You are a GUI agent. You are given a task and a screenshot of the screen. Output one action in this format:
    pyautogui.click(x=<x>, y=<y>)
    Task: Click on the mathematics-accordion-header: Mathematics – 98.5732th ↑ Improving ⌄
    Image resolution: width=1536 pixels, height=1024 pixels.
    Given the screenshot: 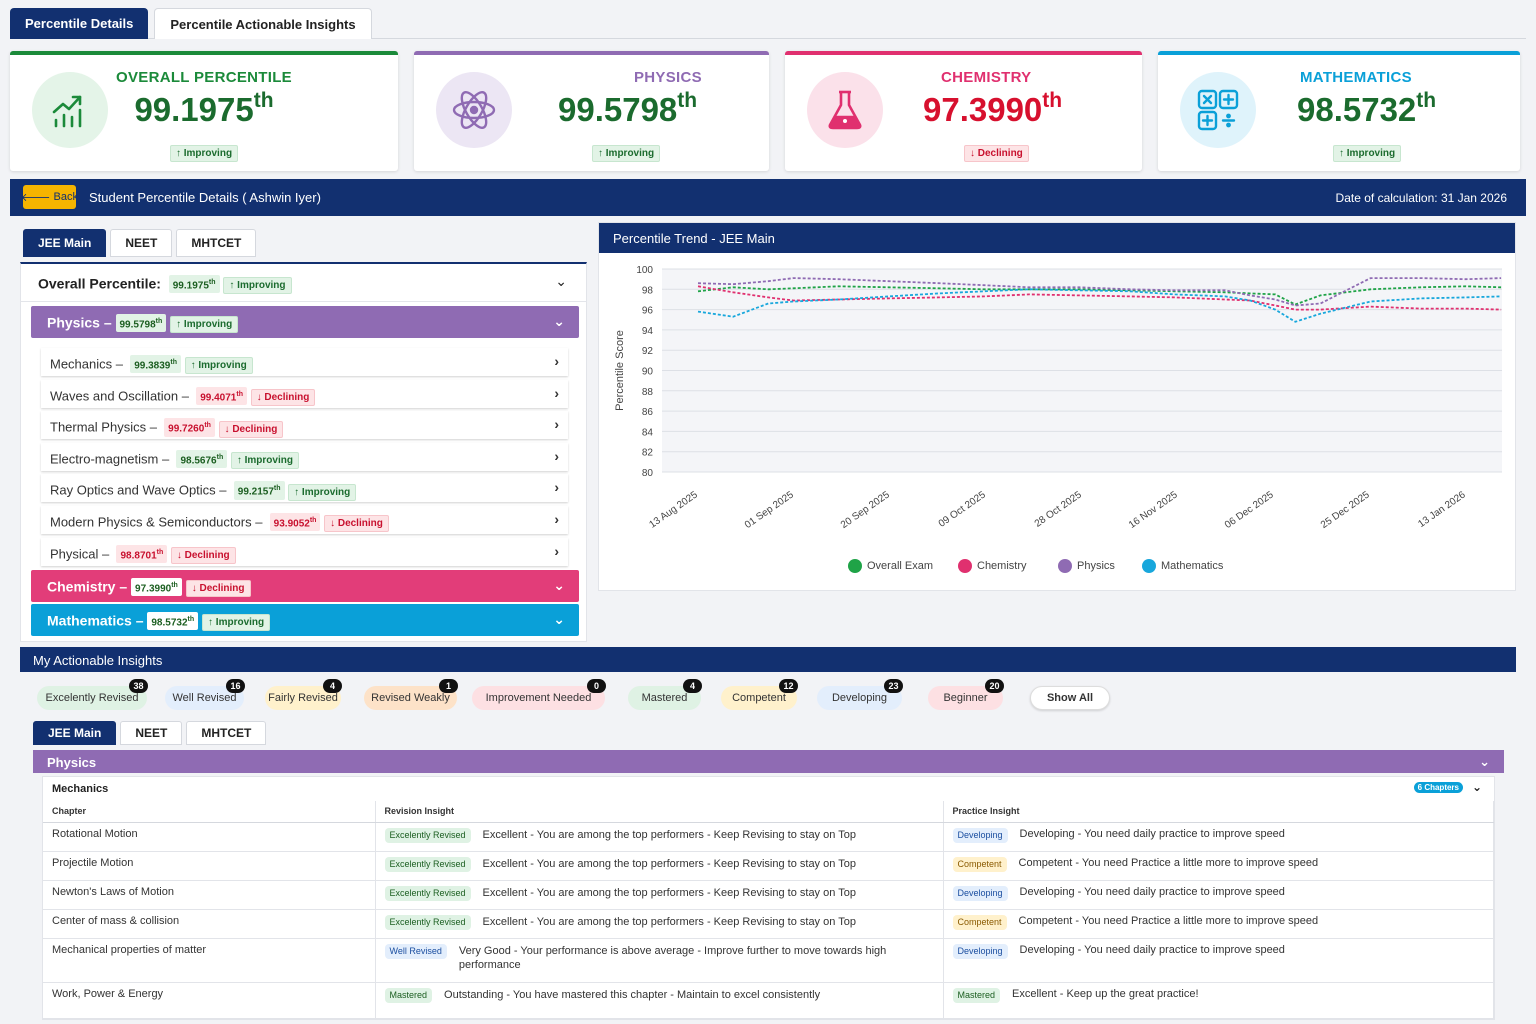 What is the action you would take?
    pyautogui.click(x=305, y=620)
    